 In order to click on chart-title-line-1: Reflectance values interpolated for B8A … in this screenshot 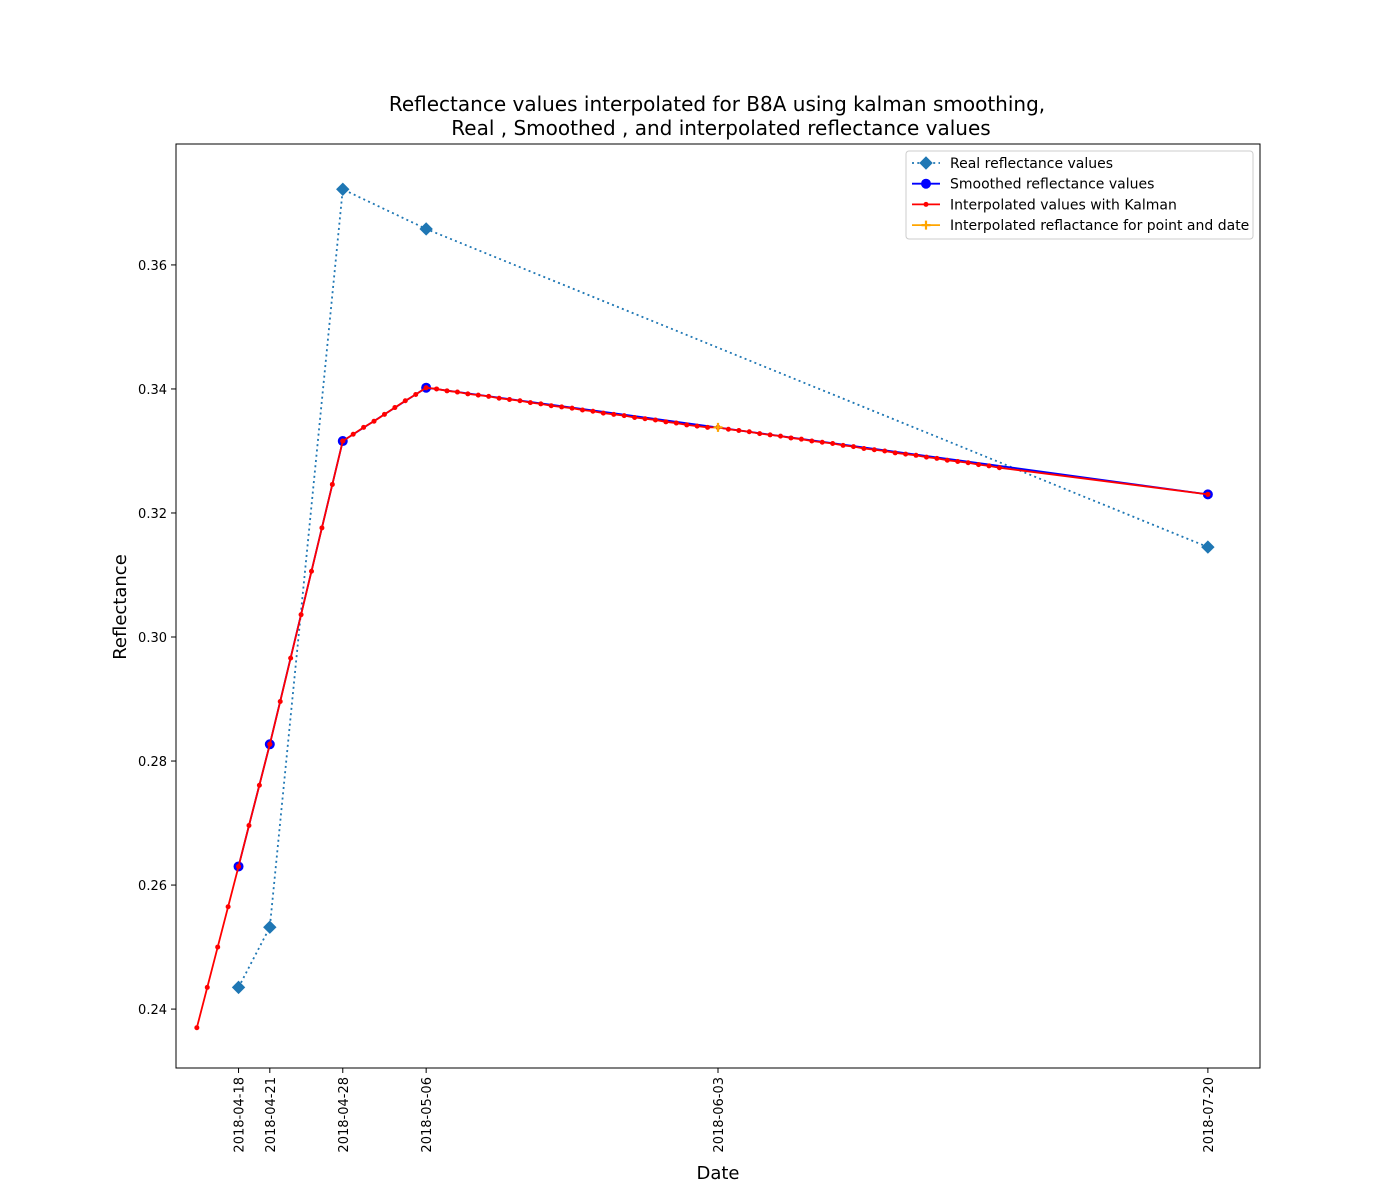, I will do `click(717, 104)`.